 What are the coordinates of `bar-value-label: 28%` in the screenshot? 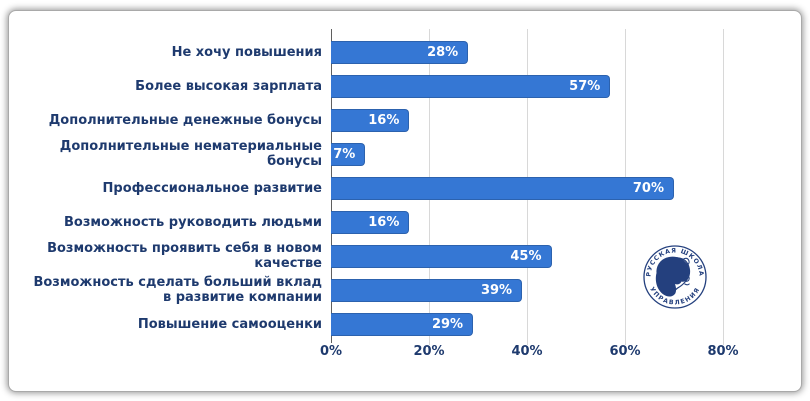 It's located at (443, 52).